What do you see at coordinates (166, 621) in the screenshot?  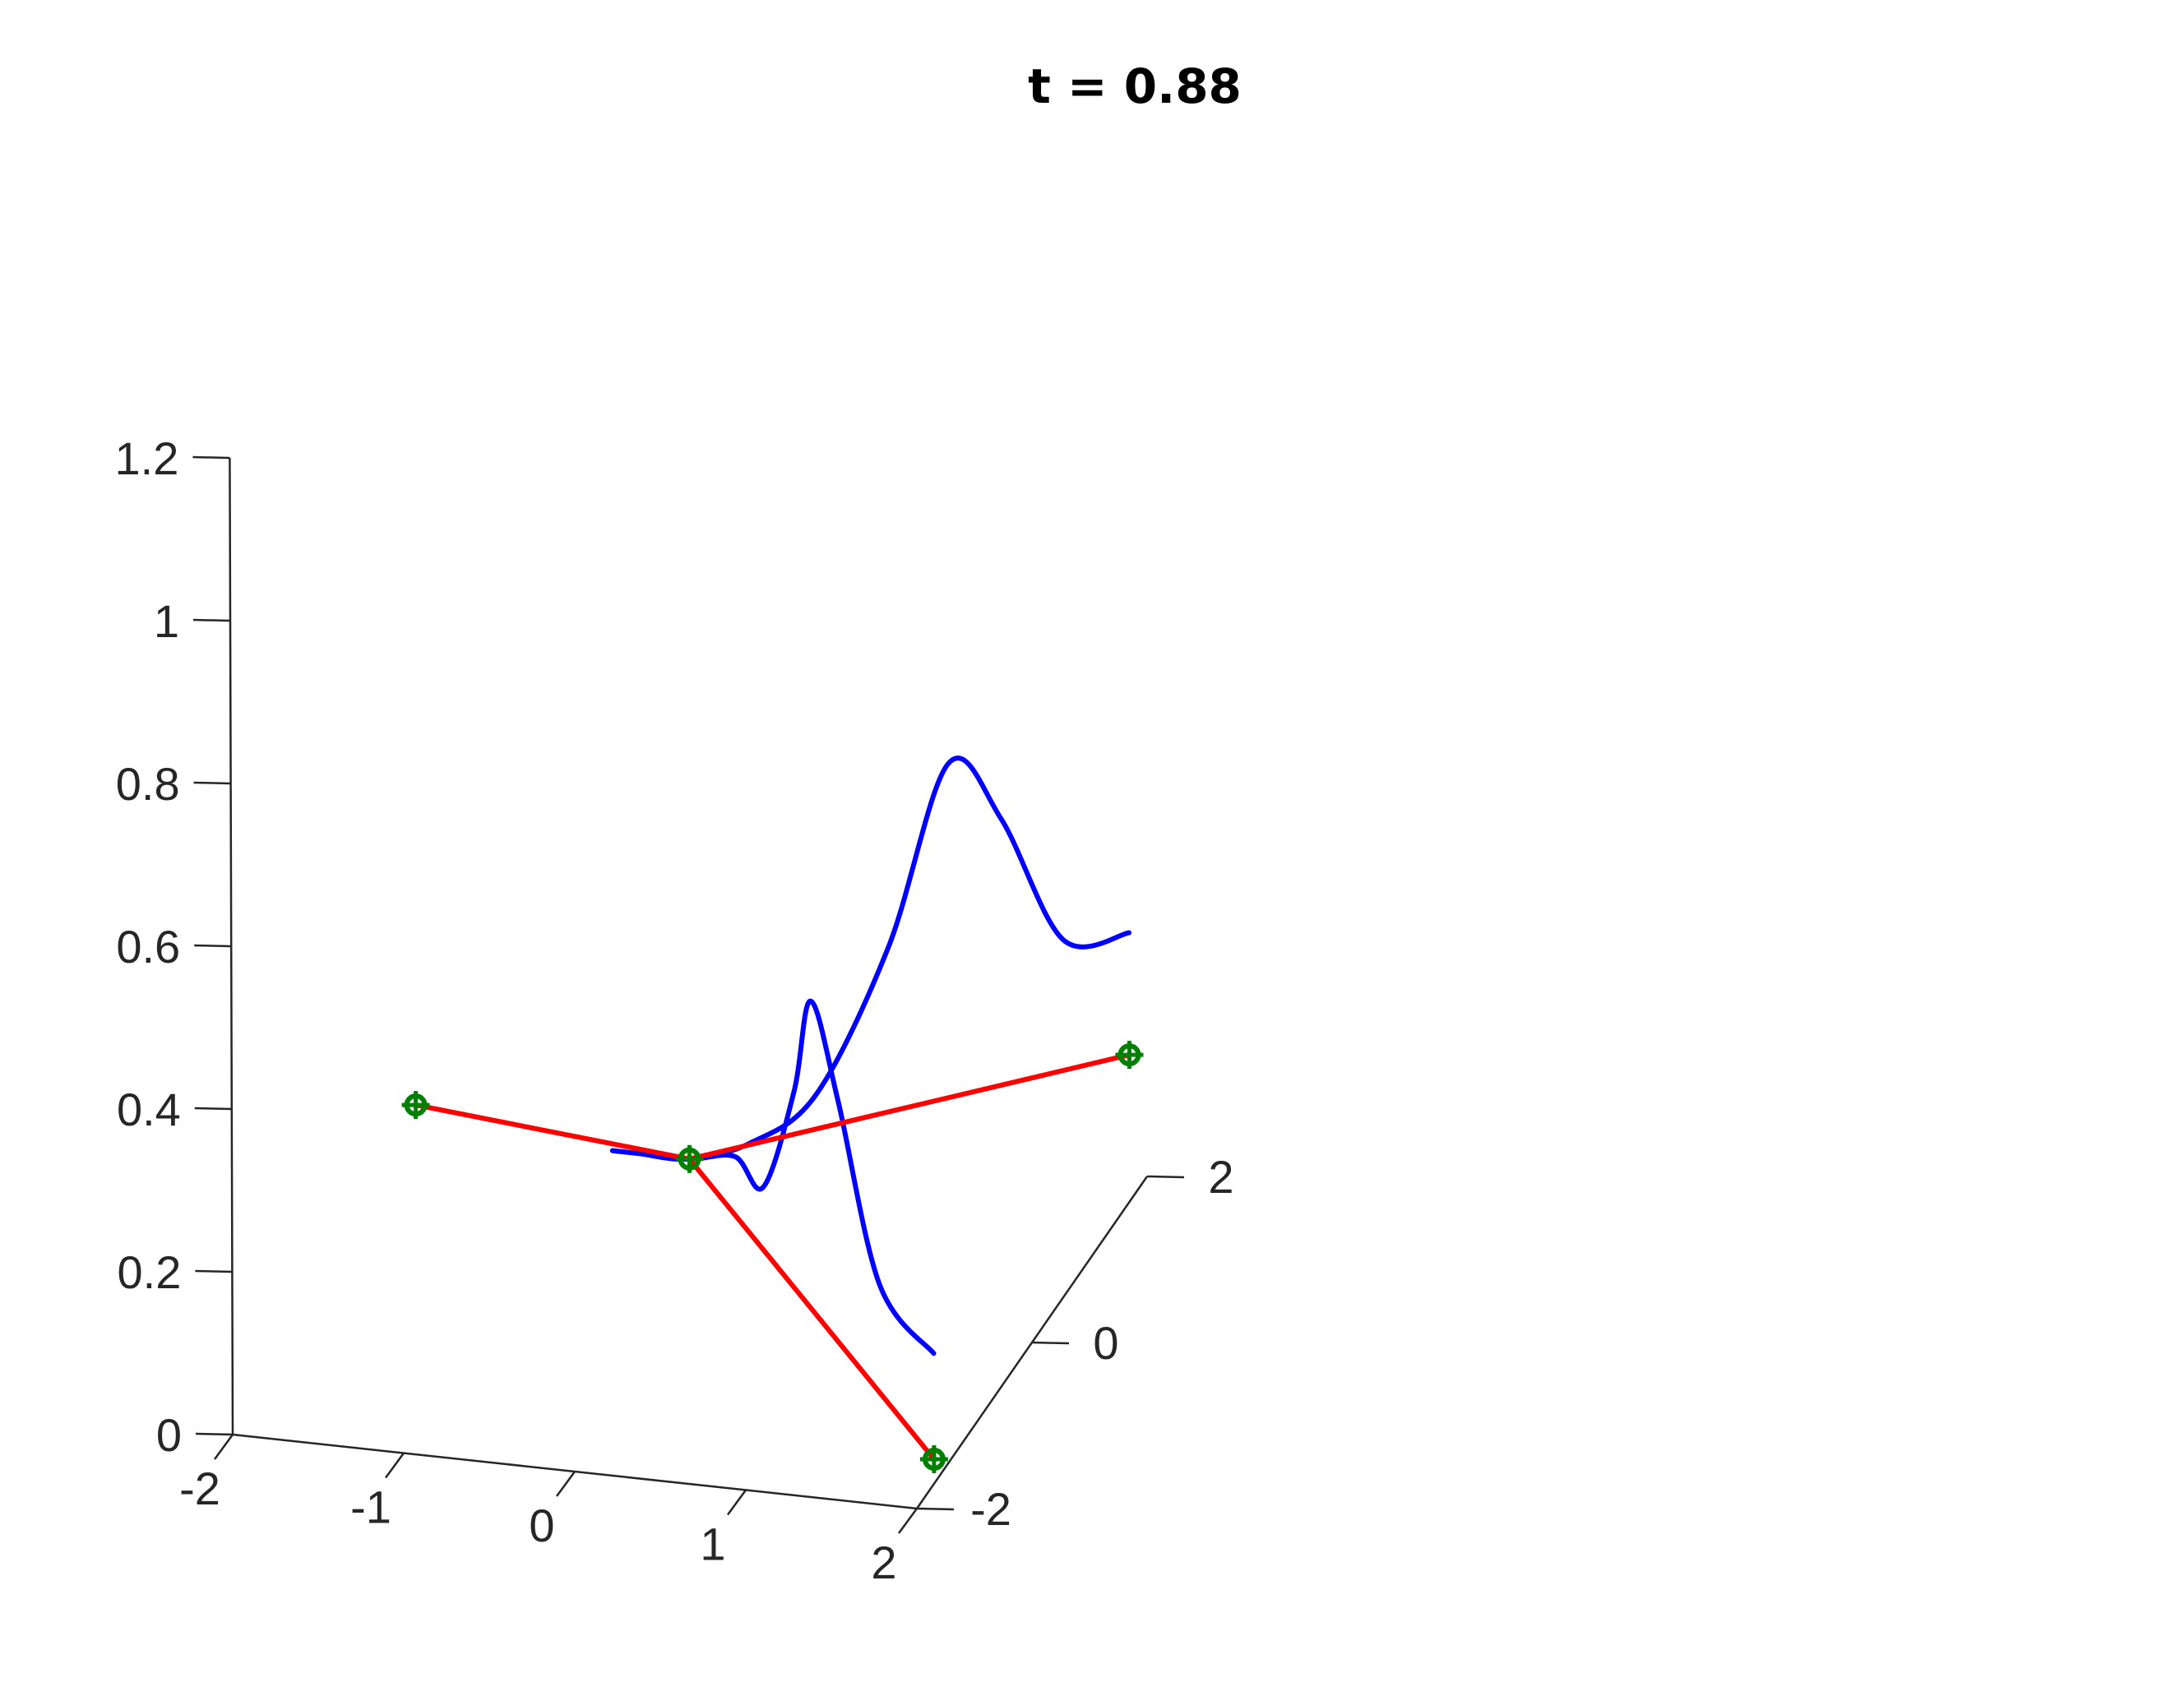 I see `z-tick-label: 1` at bounding box center [166, 621].